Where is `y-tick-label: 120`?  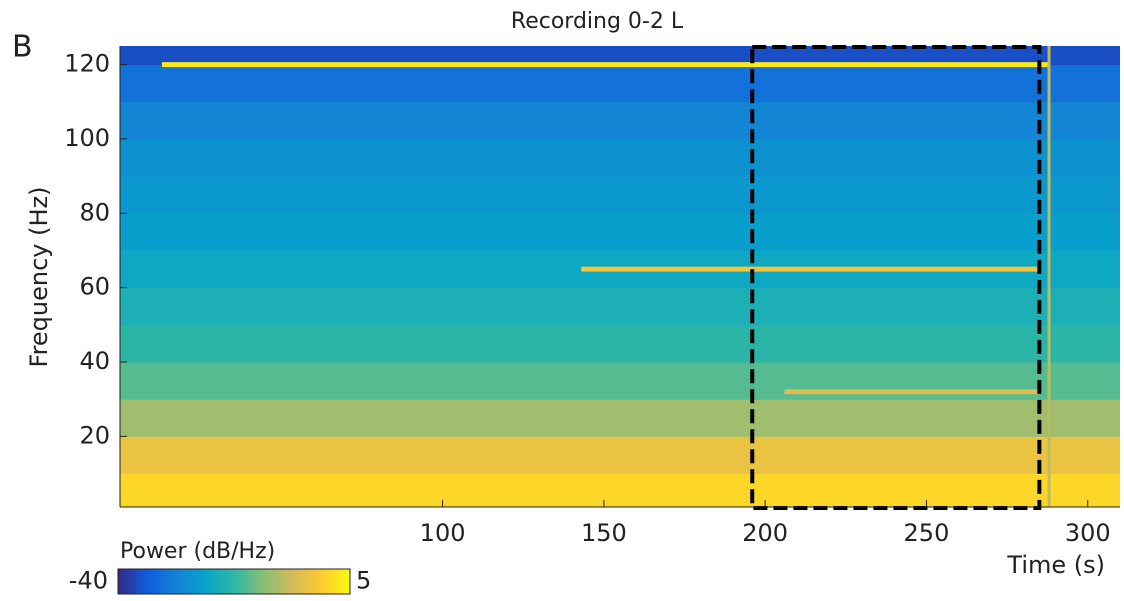
y-tick-label: 120 is located at coordinates (87, 64).